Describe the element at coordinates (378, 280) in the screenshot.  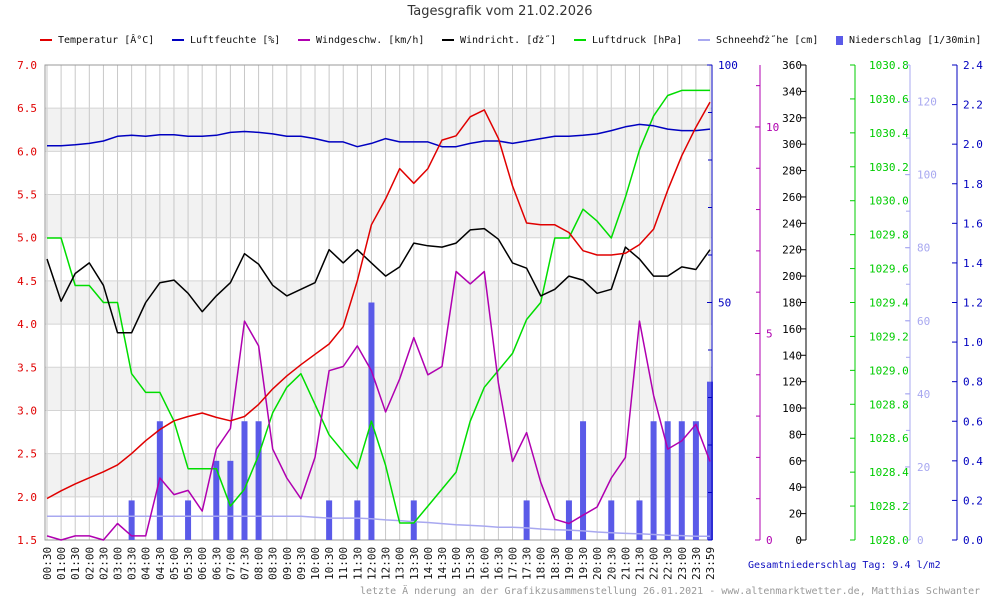
I see `series-line-windricht` at that location.